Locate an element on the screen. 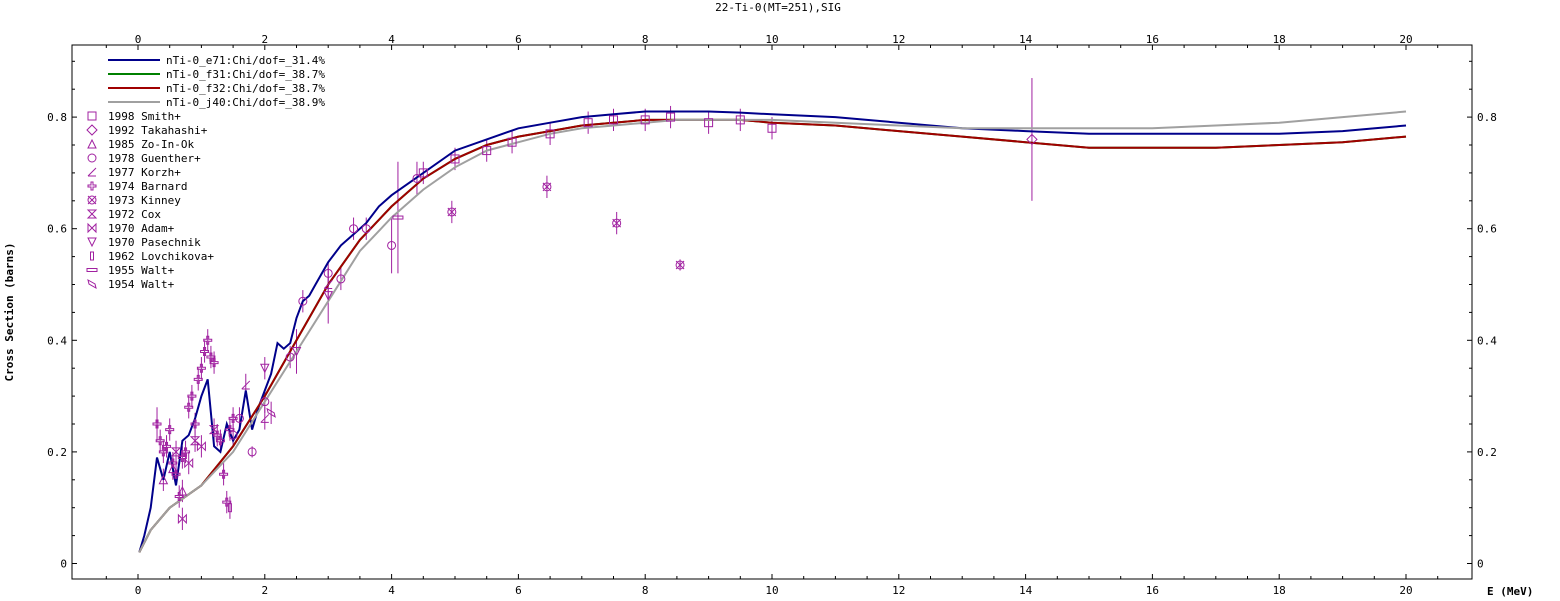  point-dash is located at coordinates (92, 270).